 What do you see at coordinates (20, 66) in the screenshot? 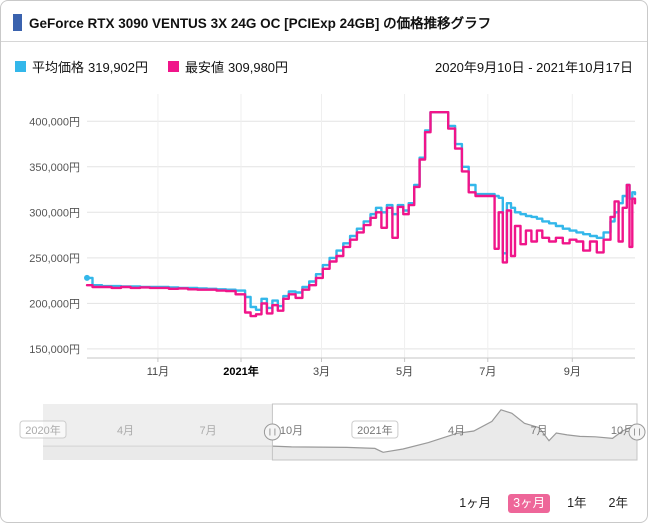
I see `average-price-swatch-icon` at bounding box center [20, 66].